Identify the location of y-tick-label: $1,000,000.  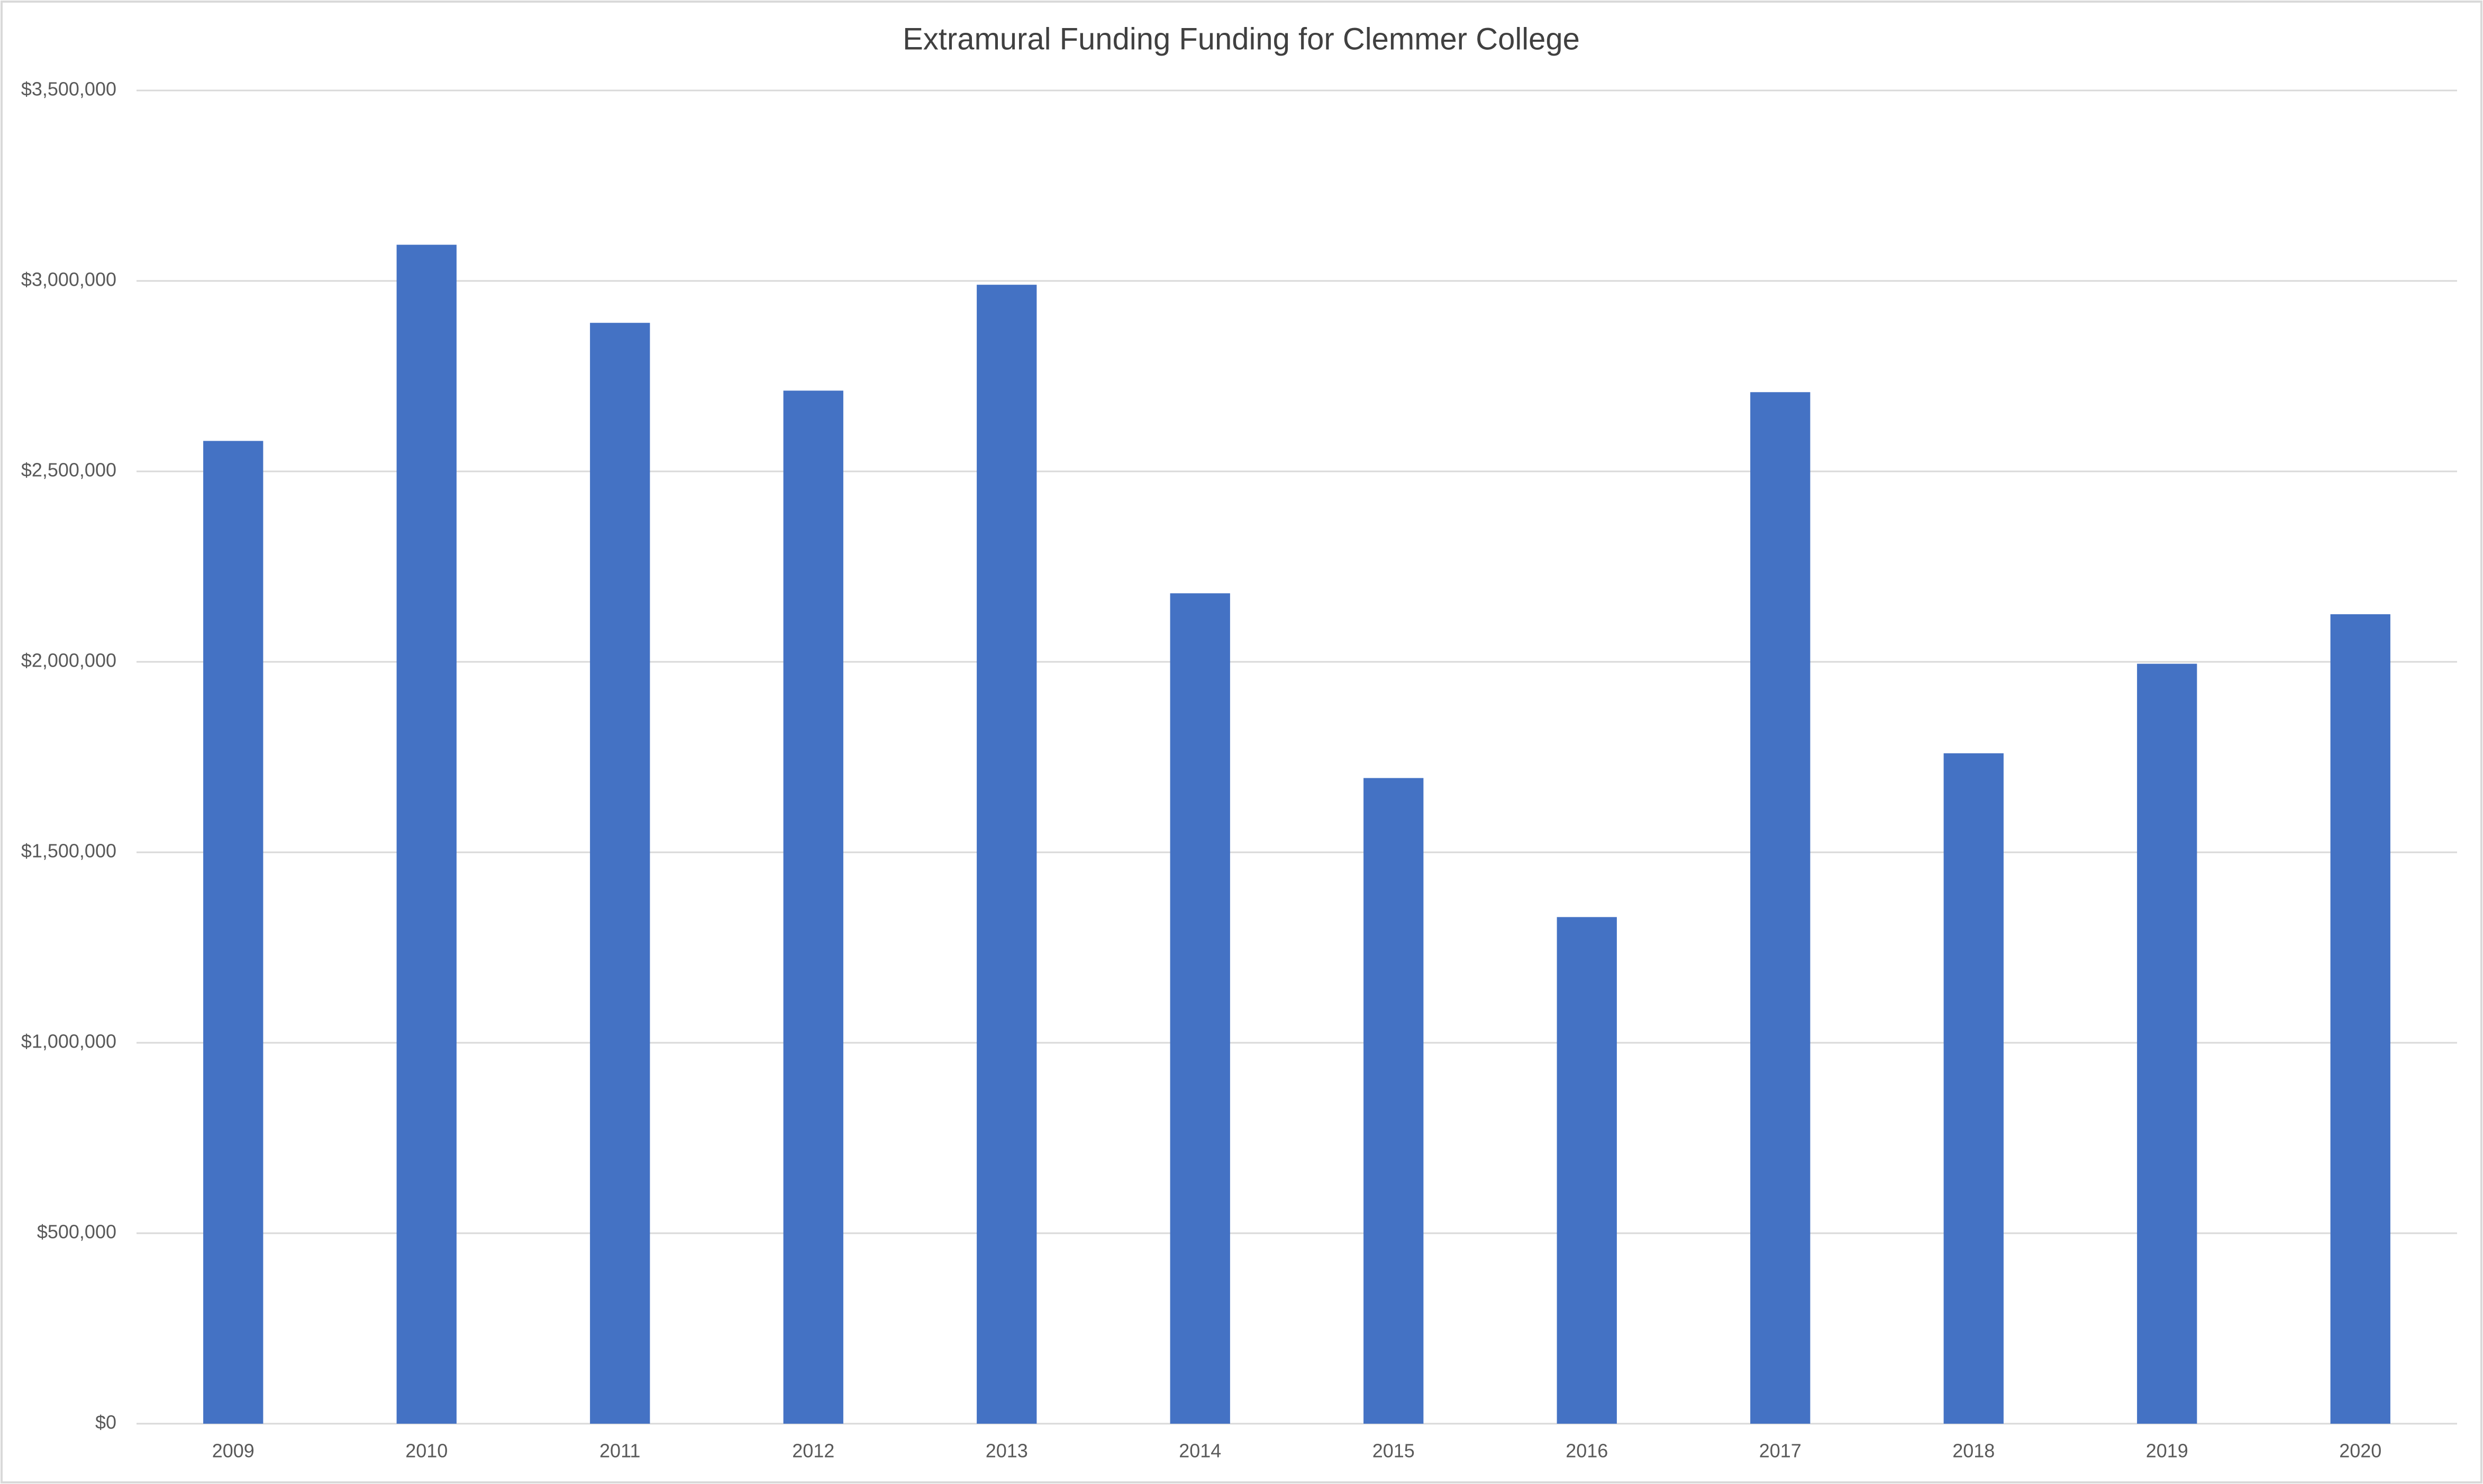
(69, 1041).